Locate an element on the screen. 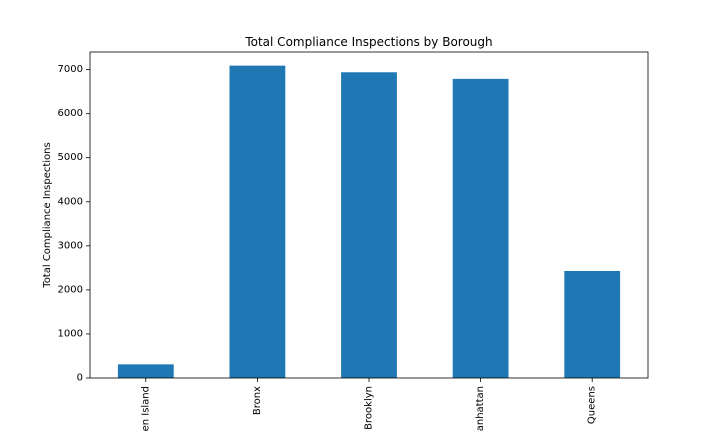  x-axis-ticks: en Island Bronx Brooklyn anhattan Queens is located at coordinates (369, 404).